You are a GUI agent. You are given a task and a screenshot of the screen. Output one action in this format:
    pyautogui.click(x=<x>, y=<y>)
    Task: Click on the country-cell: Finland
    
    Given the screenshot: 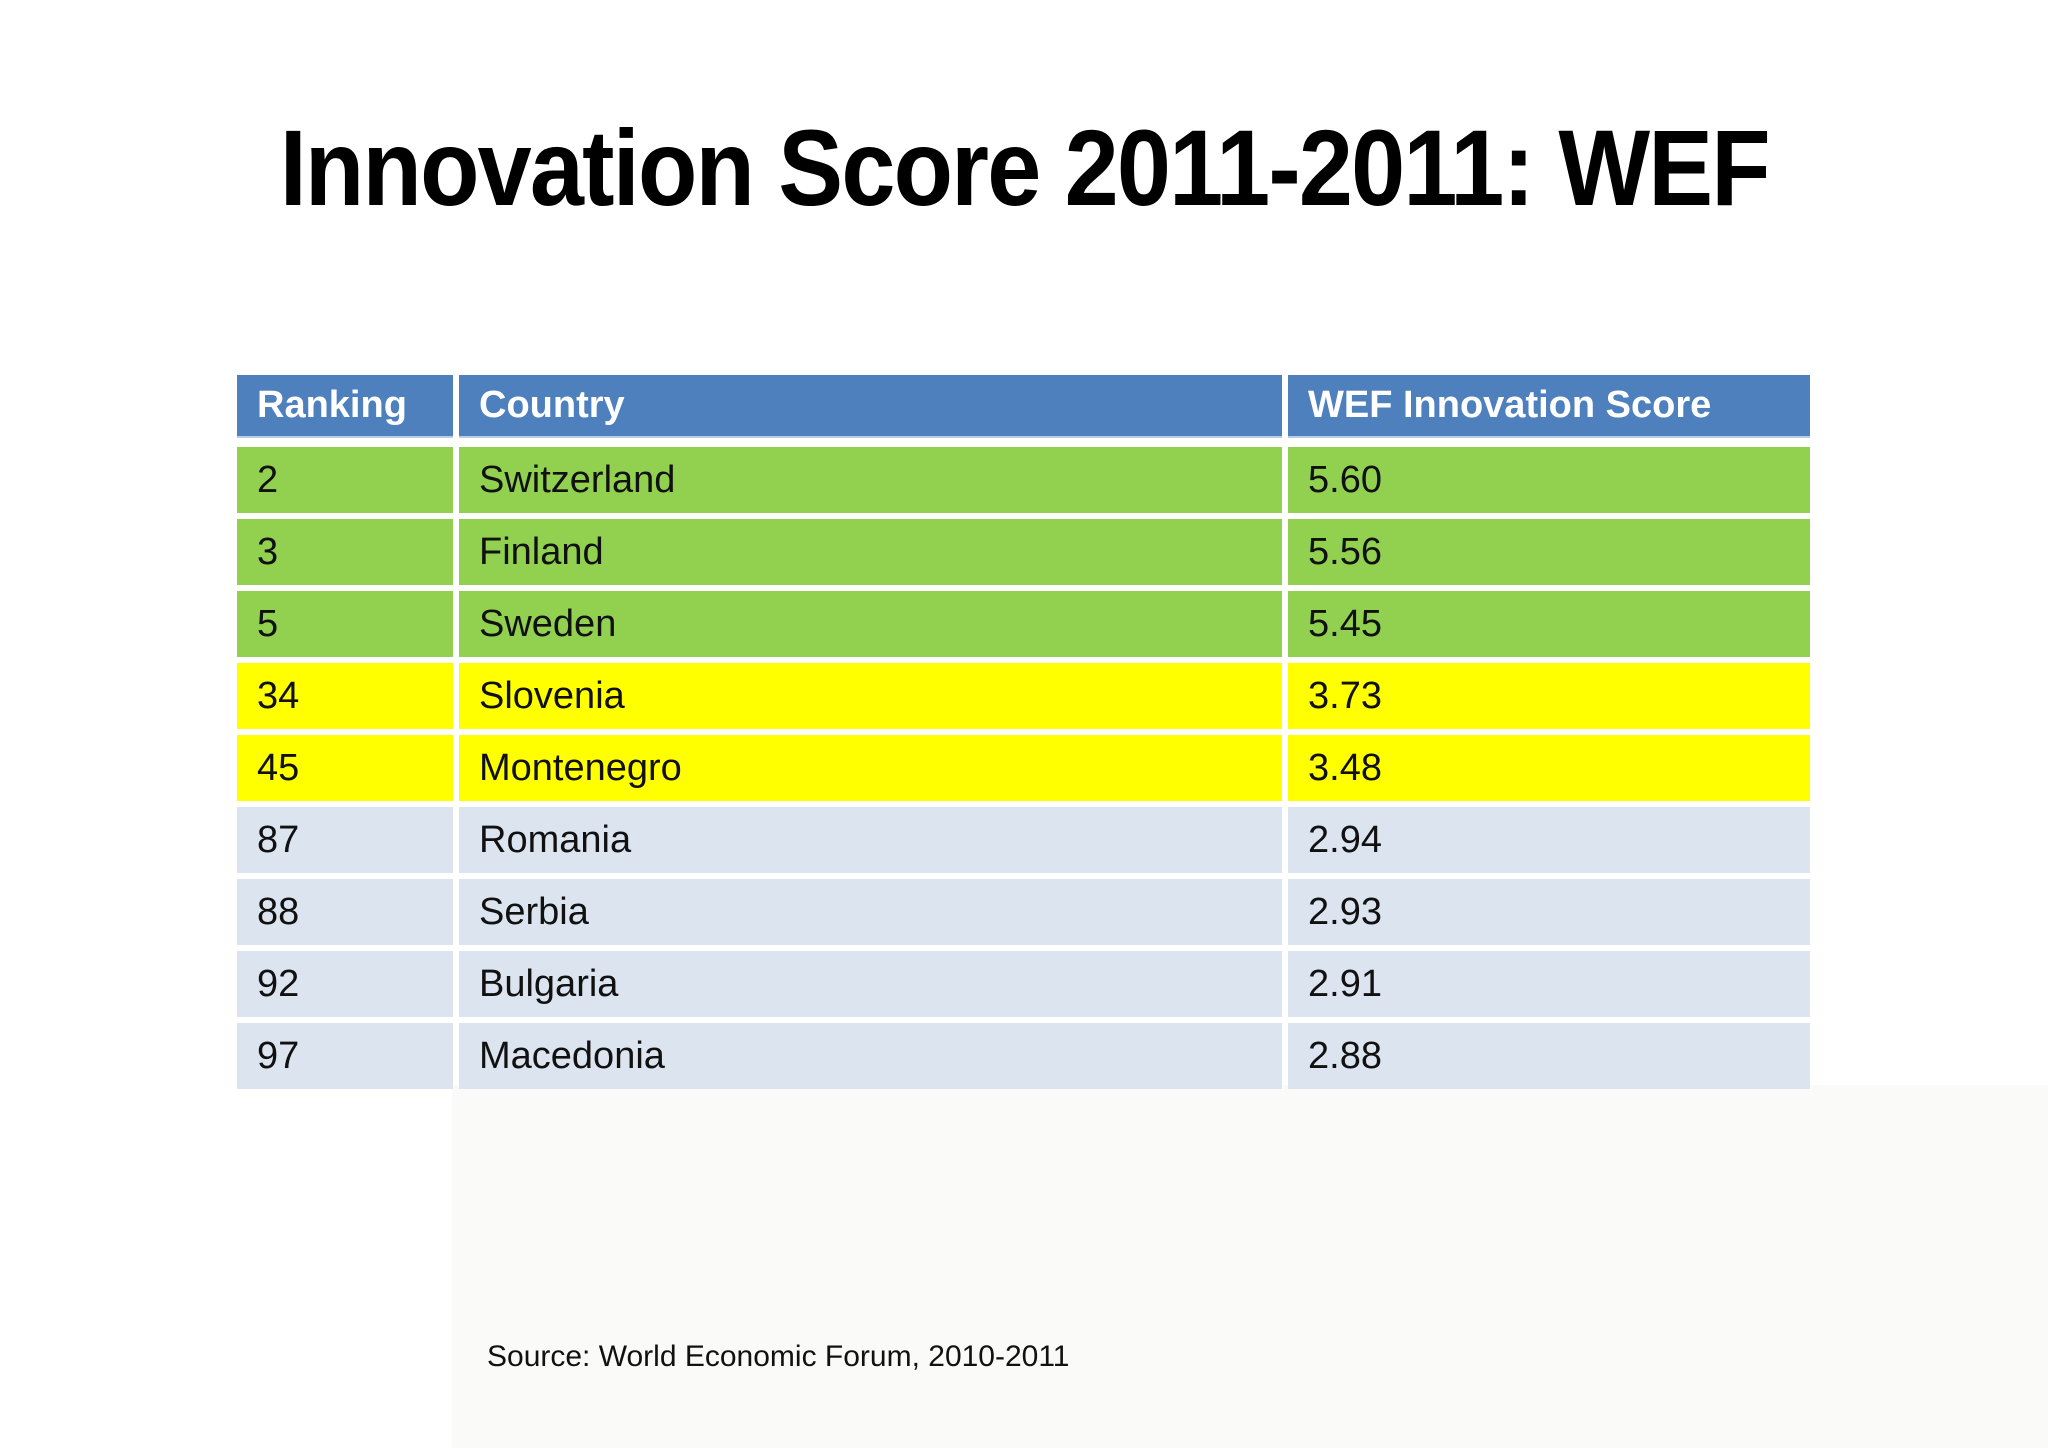 What is the action you would take?
    pyautogui.click(x=870, y=552)
    